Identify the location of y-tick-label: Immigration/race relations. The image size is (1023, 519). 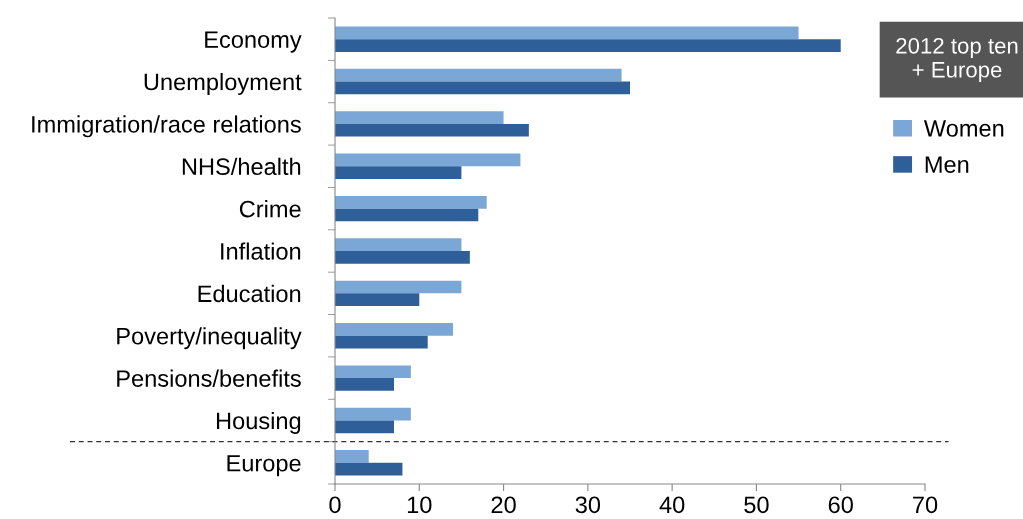
(166, 126).